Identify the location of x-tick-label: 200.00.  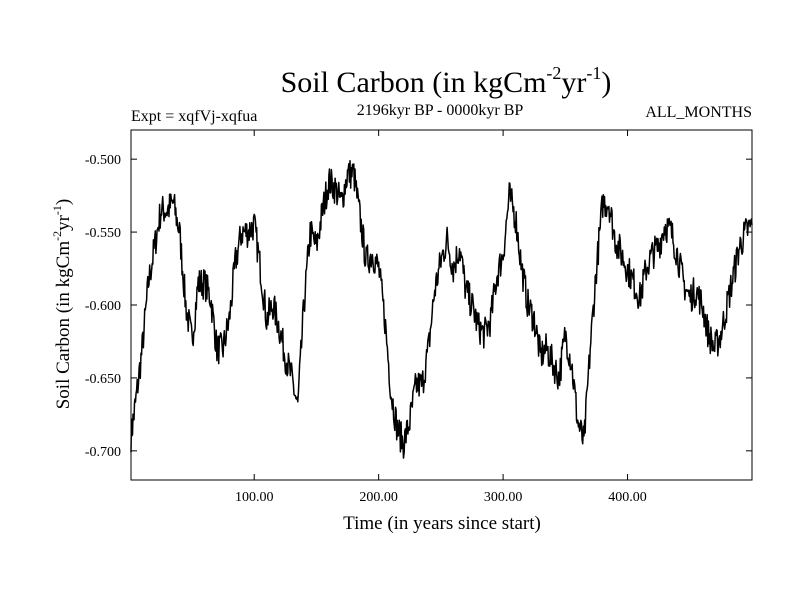
(378, 497).